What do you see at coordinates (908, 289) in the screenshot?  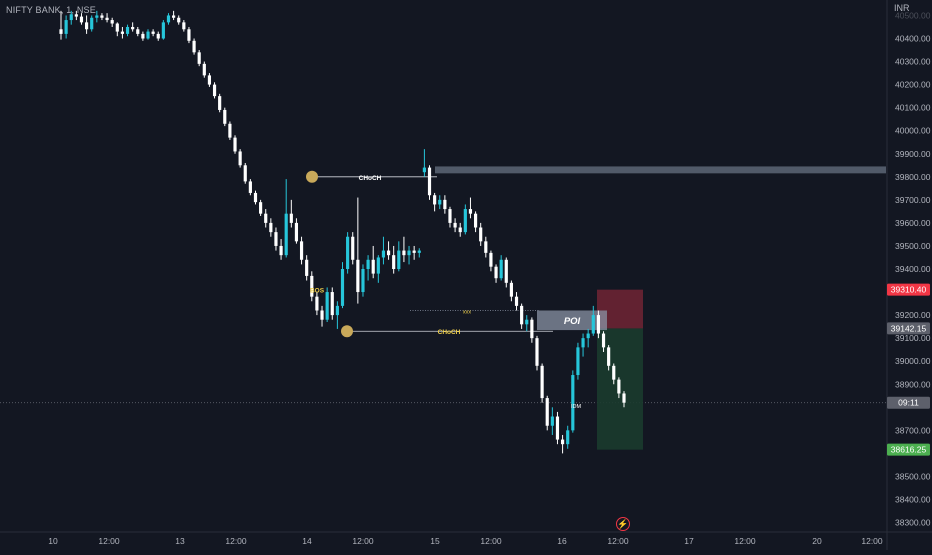 I see `stop-loss-price-tag` at bounding box center [908, 289].